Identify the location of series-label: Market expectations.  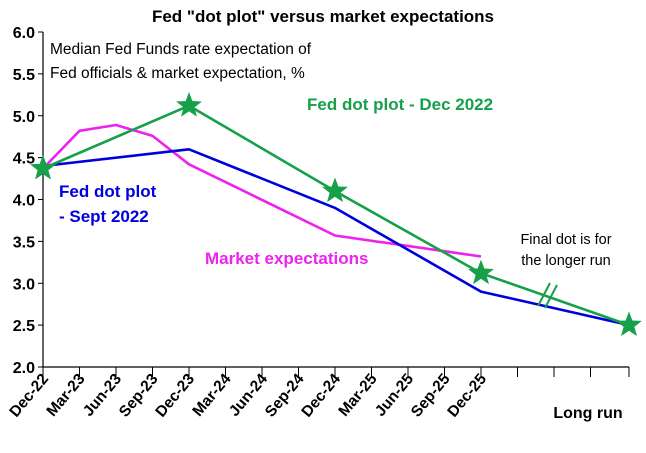
(286, 258).